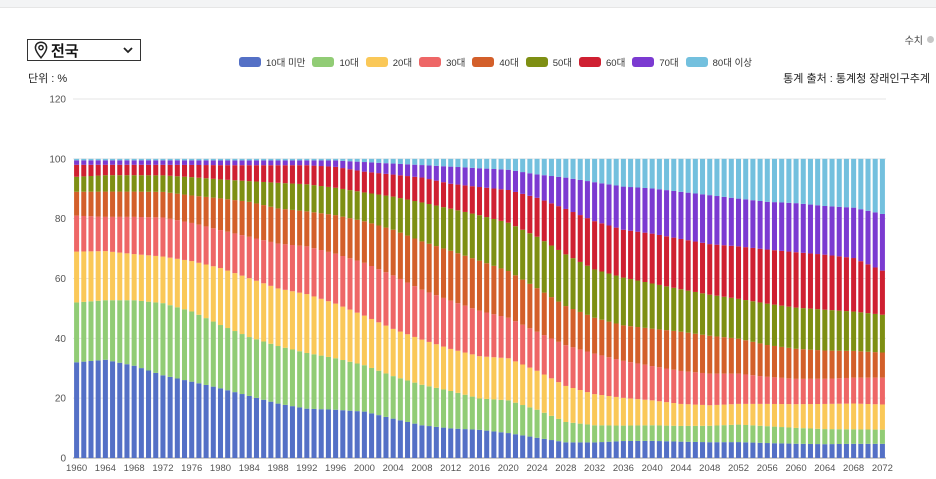  I want to click on x-tick-label: 2008, so click(421, 468).